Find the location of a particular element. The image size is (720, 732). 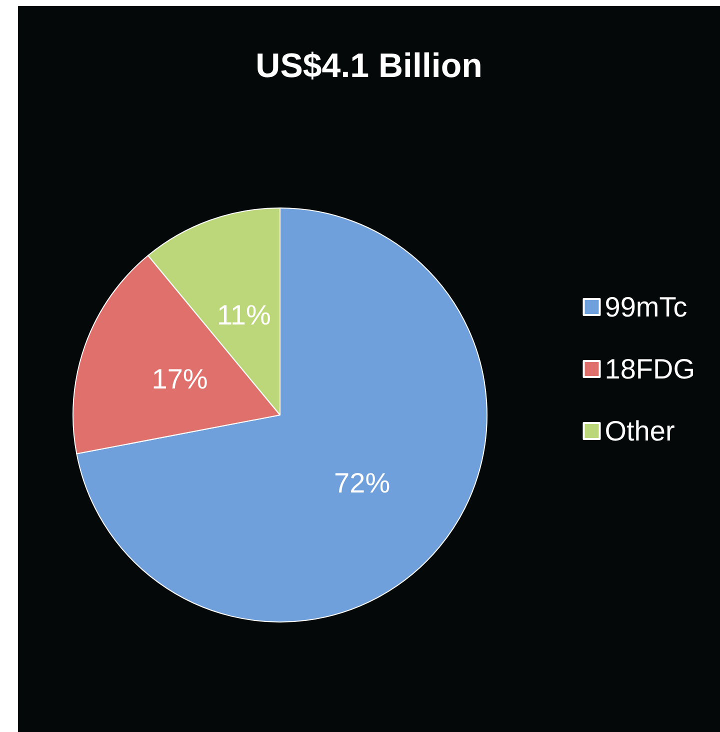

legend-label: Other is located at coordinates (639, 431).